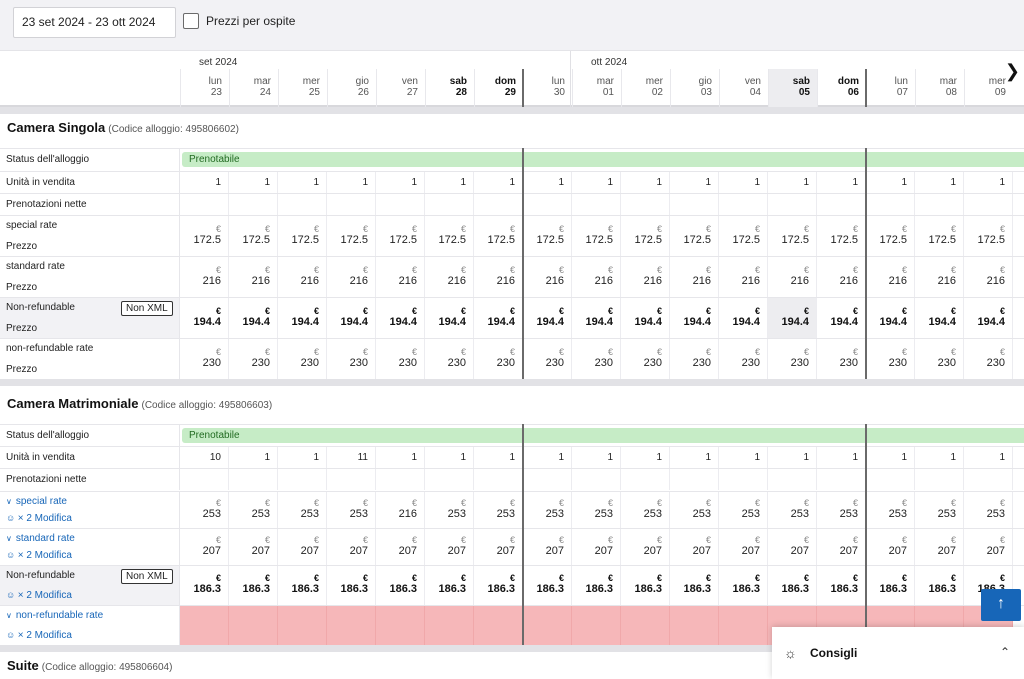 This screenshot has height=679, width=1024. I want to click on rate-label: ∨ special rate ☺ × 2 Modifica, so click(90, 510).